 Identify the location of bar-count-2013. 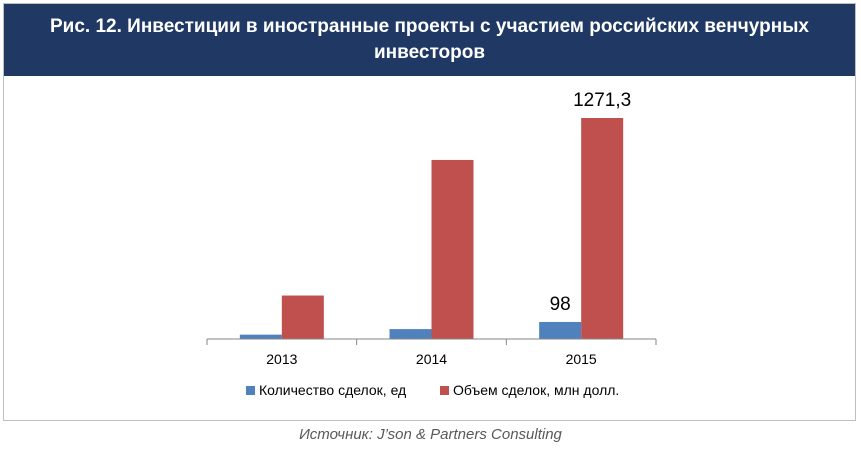
(260, 336).